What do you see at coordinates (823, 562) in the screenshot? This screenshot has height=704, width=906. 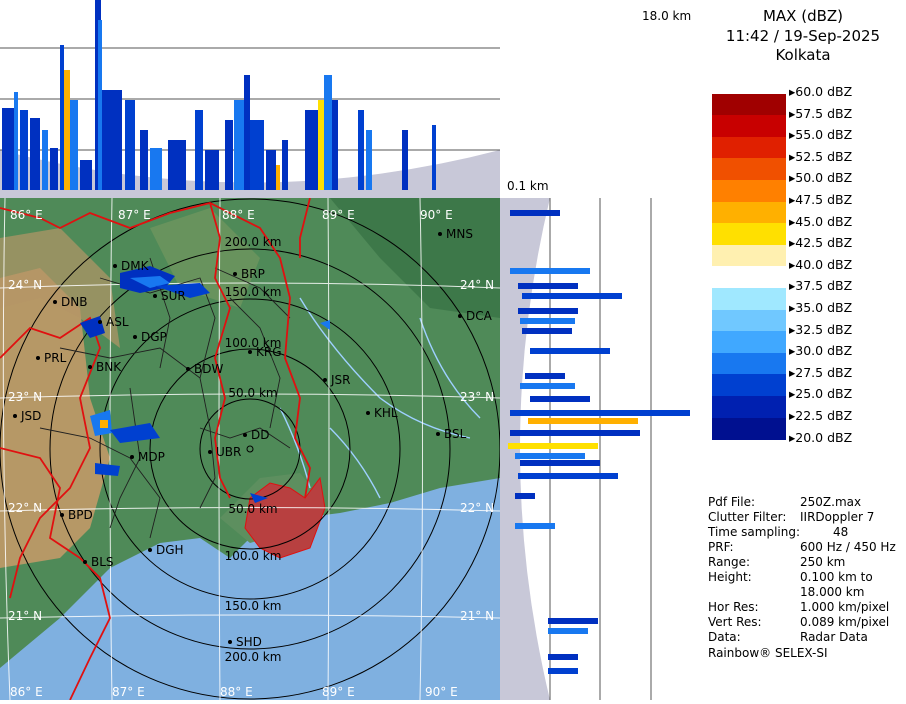 I see `meta-value: 250 km` at bounding box center [823, 562].